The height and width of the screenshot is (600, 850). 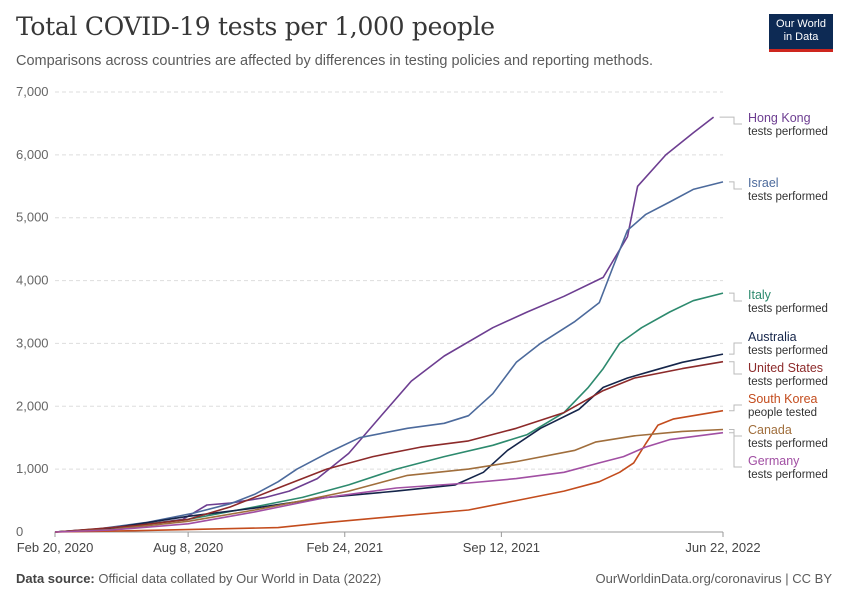 I want to click on series-label-name: Hong Kong, so click(x=779, y=118).